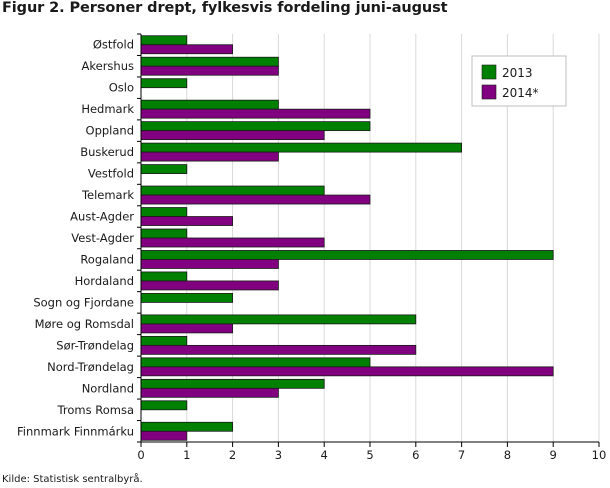  I want to click on x-tick-label: 0, so click(140, 455).